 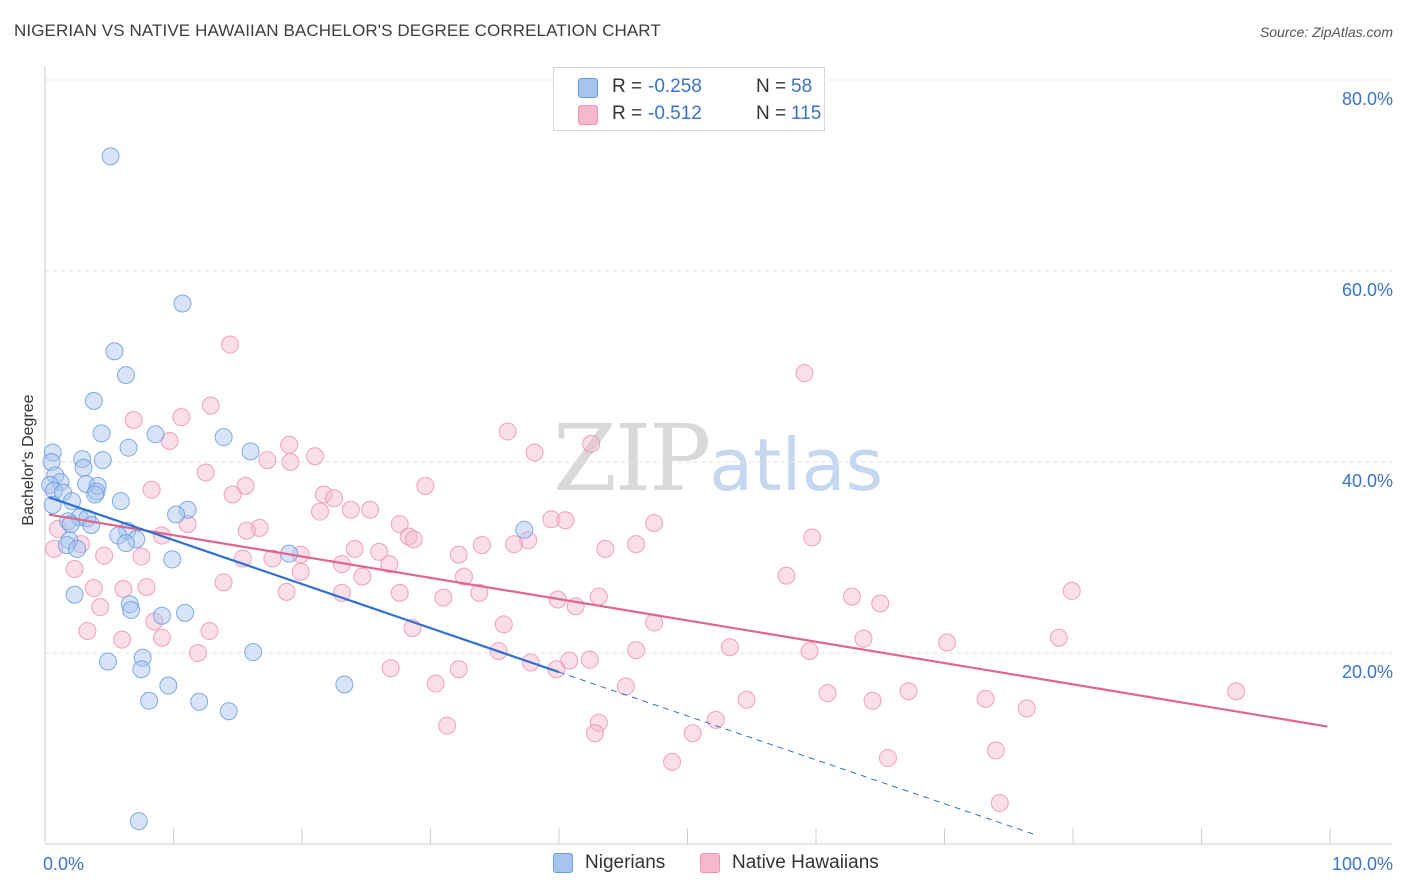 I want to click on watermark: ZIPatlas, so click(x=718, y=458).